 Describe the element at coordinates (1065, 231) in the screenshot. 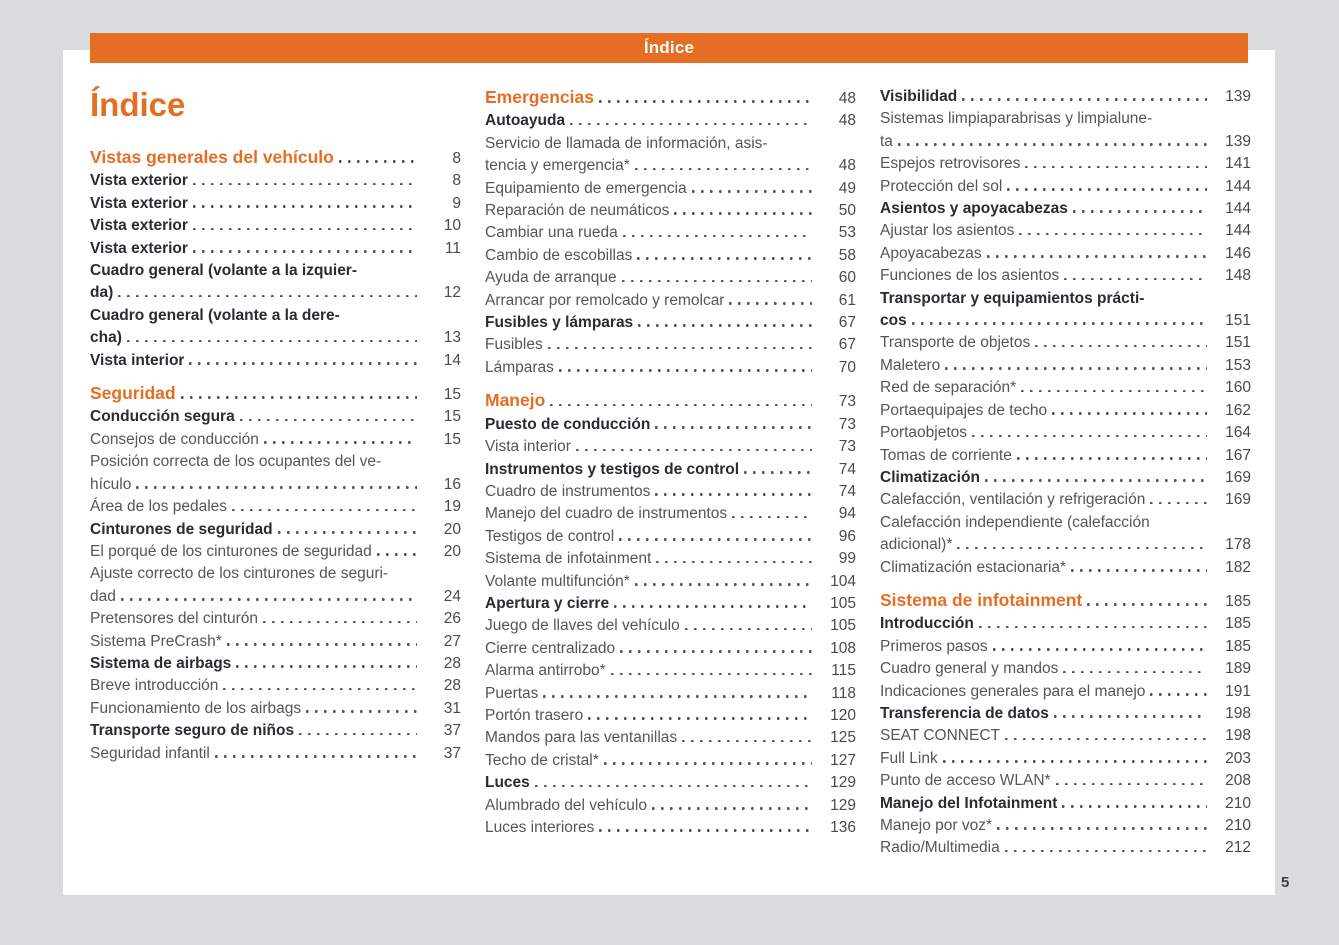

I see `entry-line: Ajustar los asientos 144` at that location.